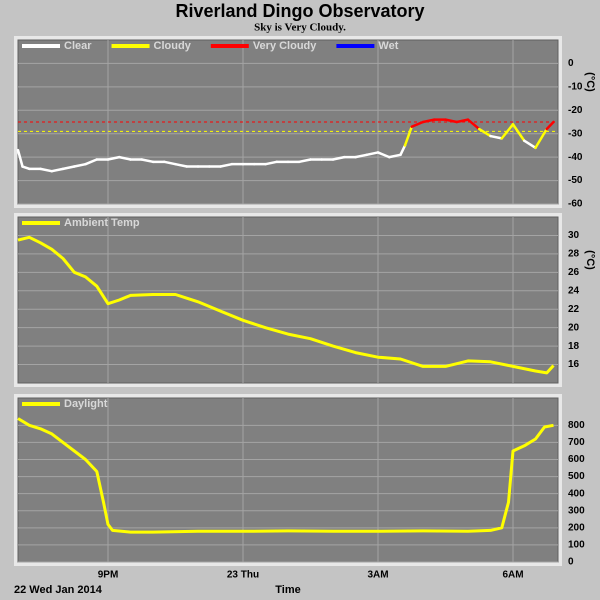  I want to click on y-tick-label: 800, so click(576, 425).